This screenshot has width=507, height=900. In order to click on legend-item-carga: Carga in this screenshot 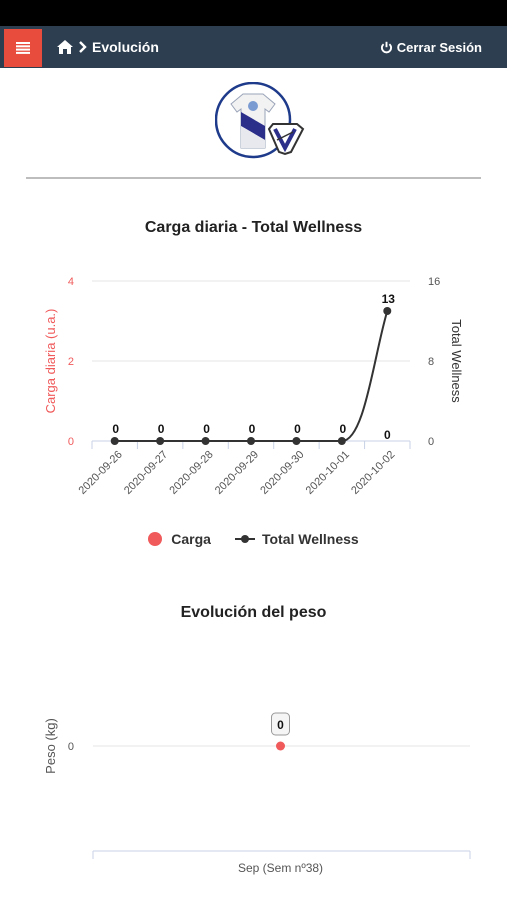, I will do `click(179, 539)`.